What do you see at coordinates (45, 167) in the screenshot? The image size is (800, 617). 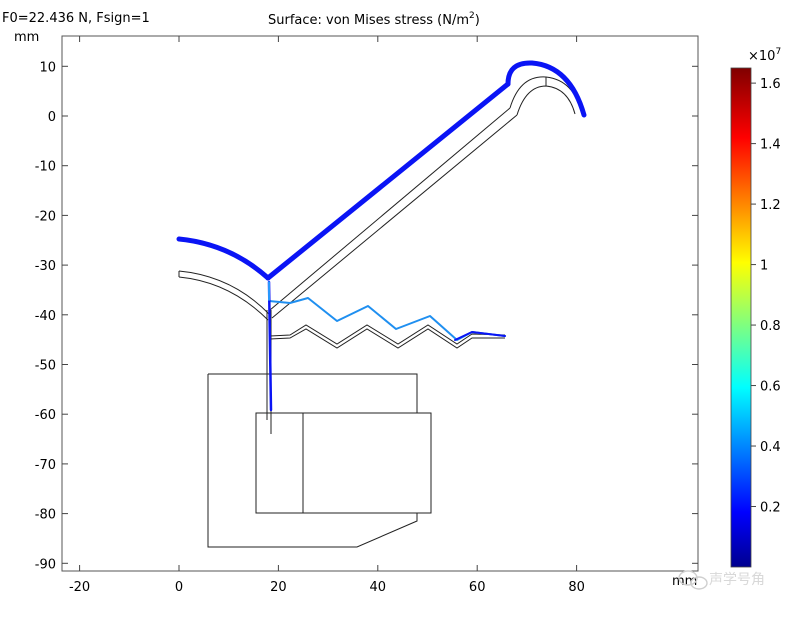 I see `y-tick-label: -10` at bounding box center [45, 167].